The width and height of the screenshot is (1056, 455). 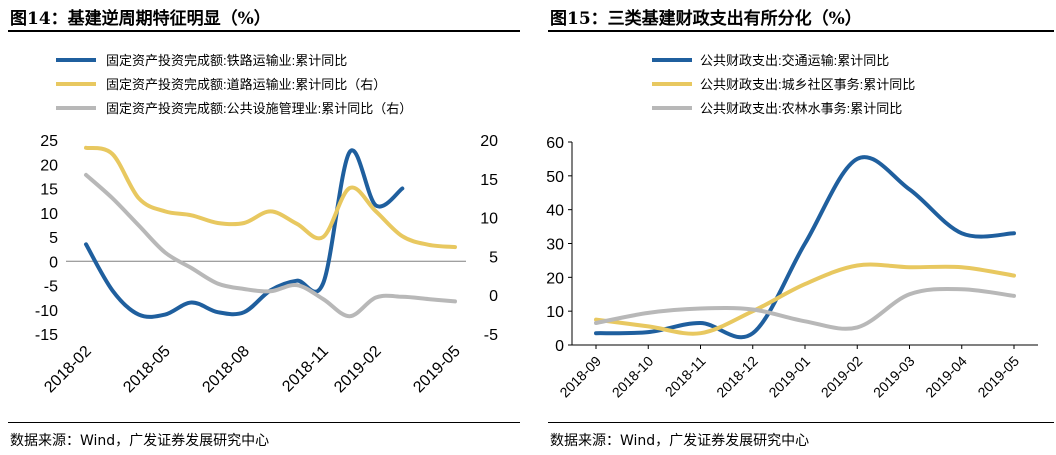 What do you see at coordinates (807, 84) in the screenshot?
I see `right-legend-label-2: 公共财政支出:城乡社区事务:累计同比` at bounding box center [807, 84].